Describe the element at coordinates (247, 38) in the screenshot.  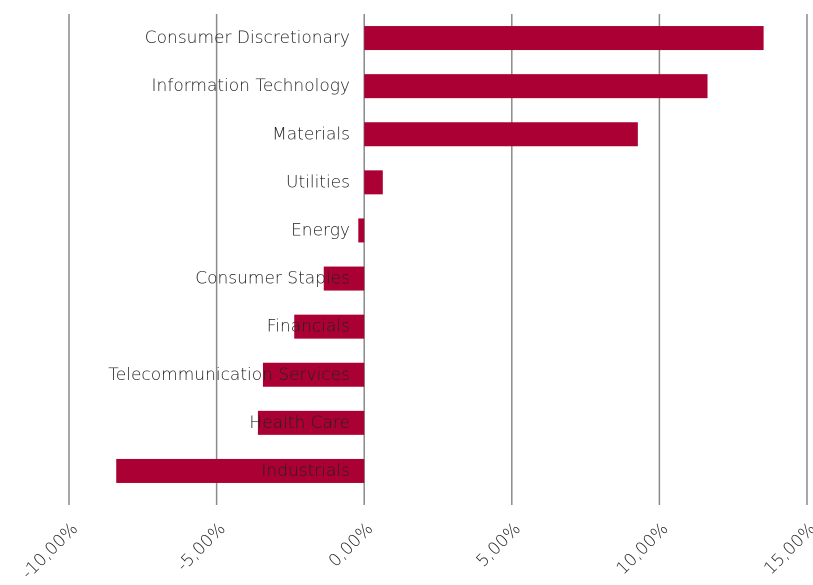
I see `category-label: Consumer Discretionary` at that location.